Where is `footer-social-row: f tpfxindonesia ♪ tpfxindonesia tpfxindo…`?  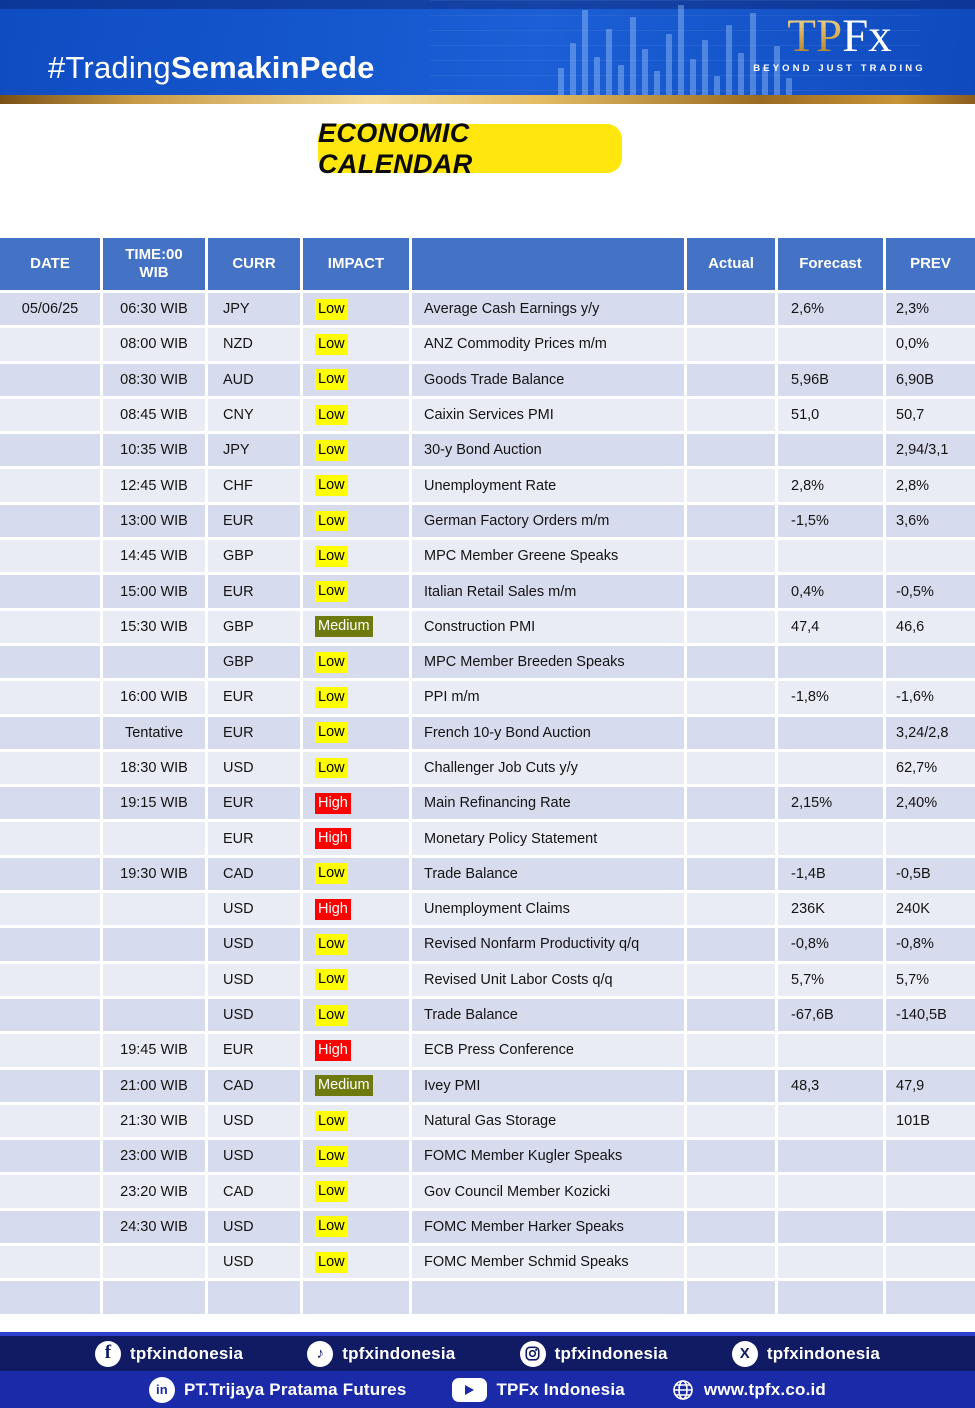 footer-social-row: f tpfxindonesia ♪ tpfxindonesia tpfxindo… is located at coordinates (487, 1353).